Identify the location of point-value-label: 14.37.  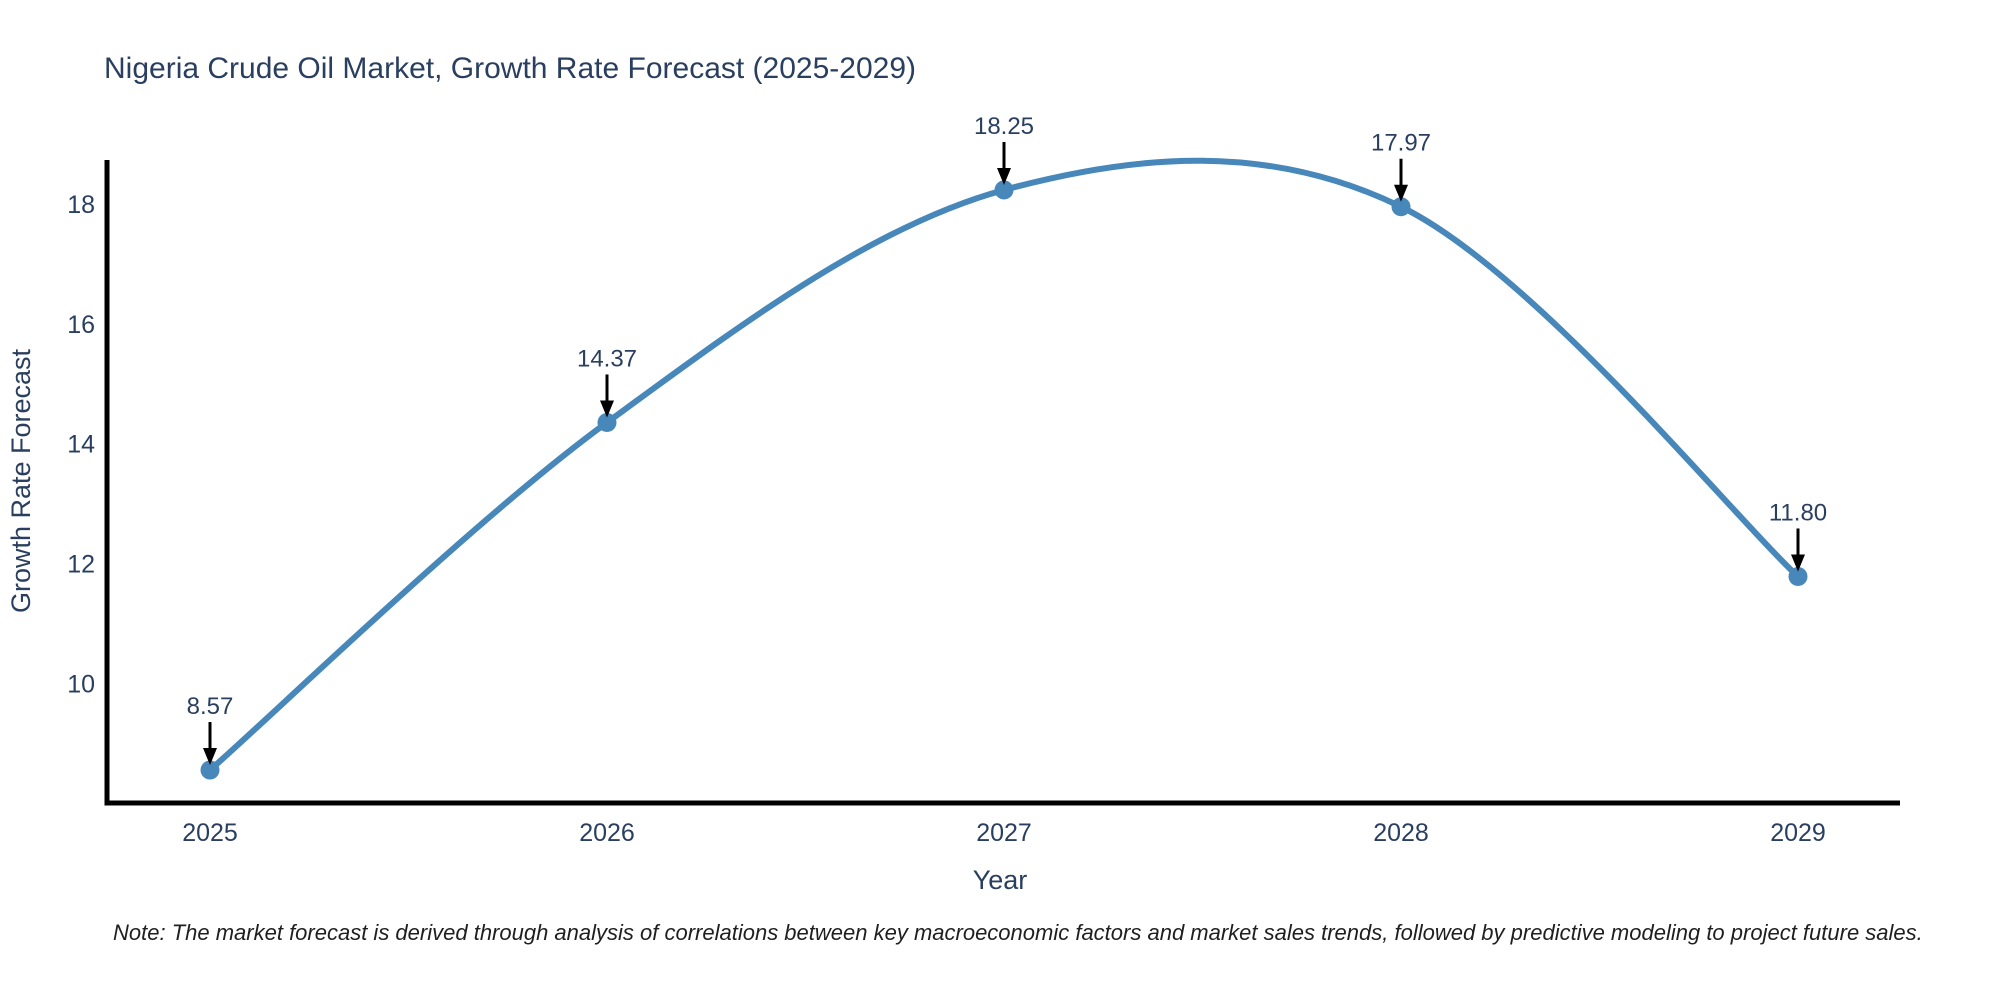
(607, 358).